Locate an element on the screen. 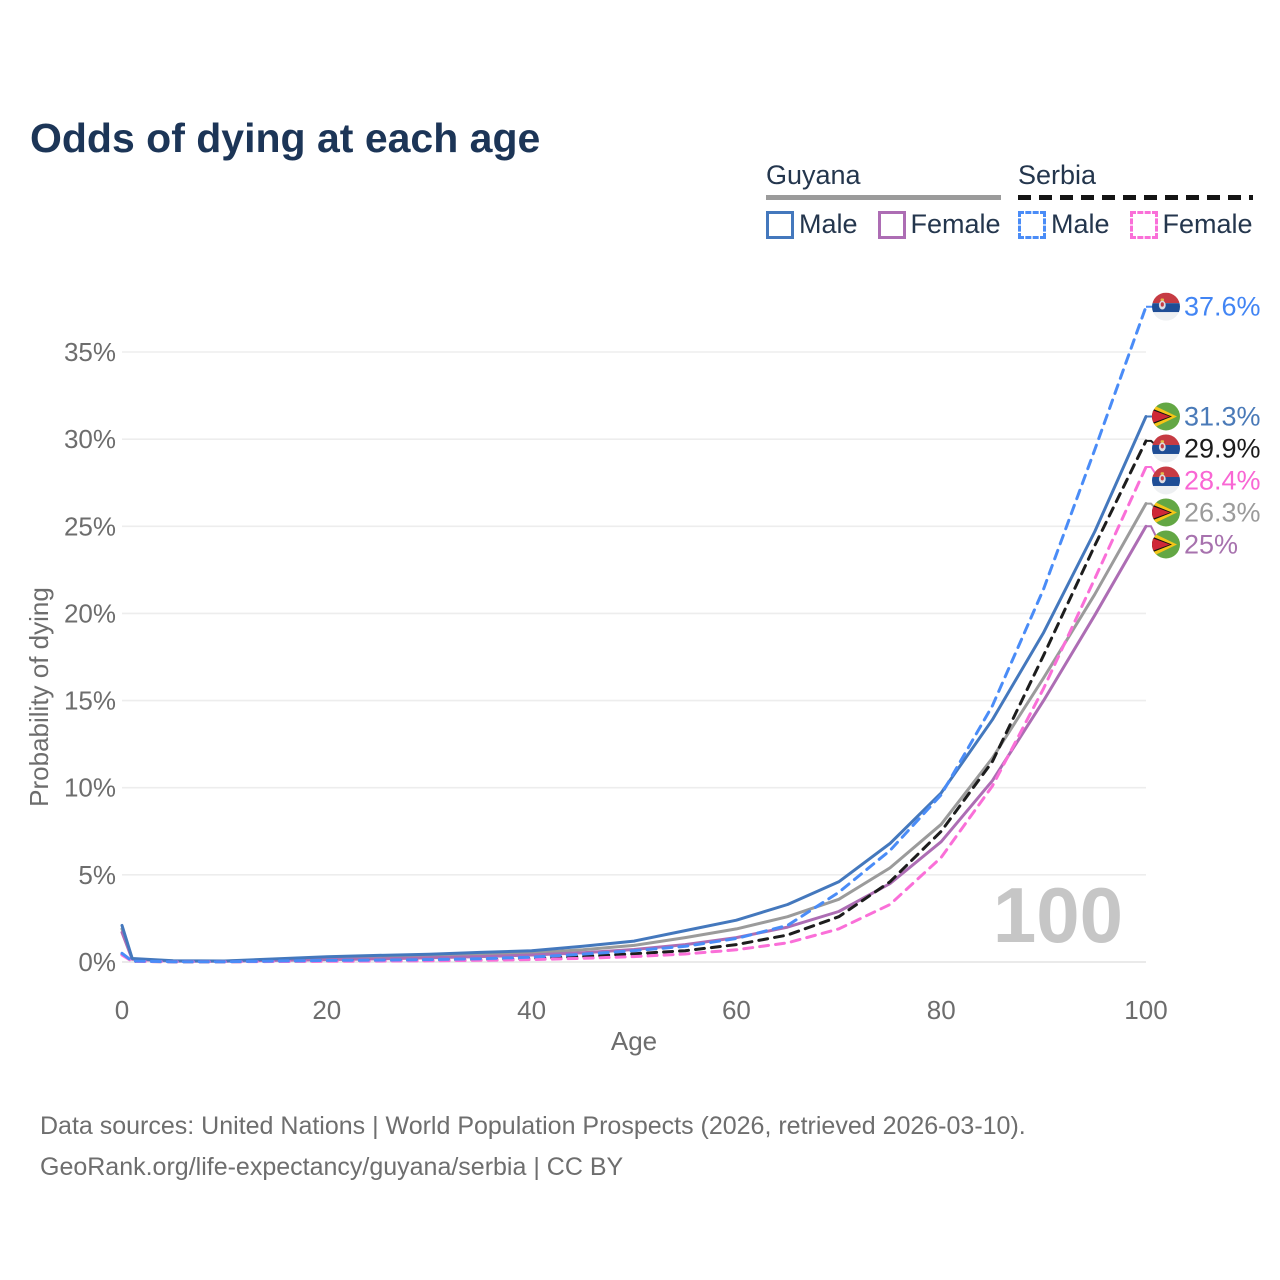 The image size is (1280, 1280). x-tick-label: 100 is located at coordinates (1145, 1010).